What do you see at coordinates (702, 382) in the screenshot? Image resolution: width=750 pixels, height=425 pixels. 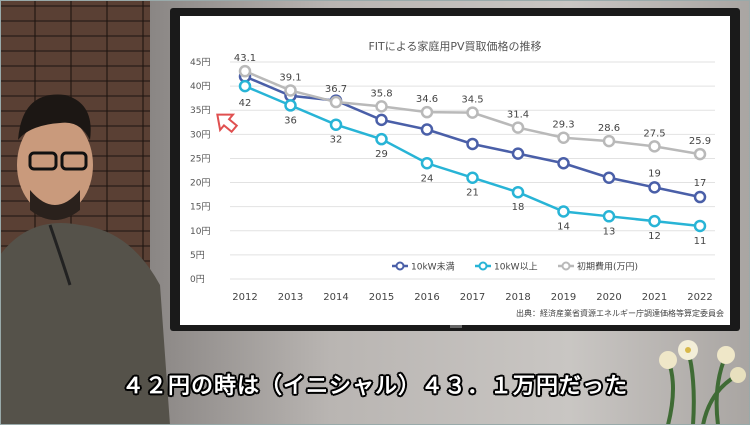 I see `flower-plant` at bounding box center [702, 382].